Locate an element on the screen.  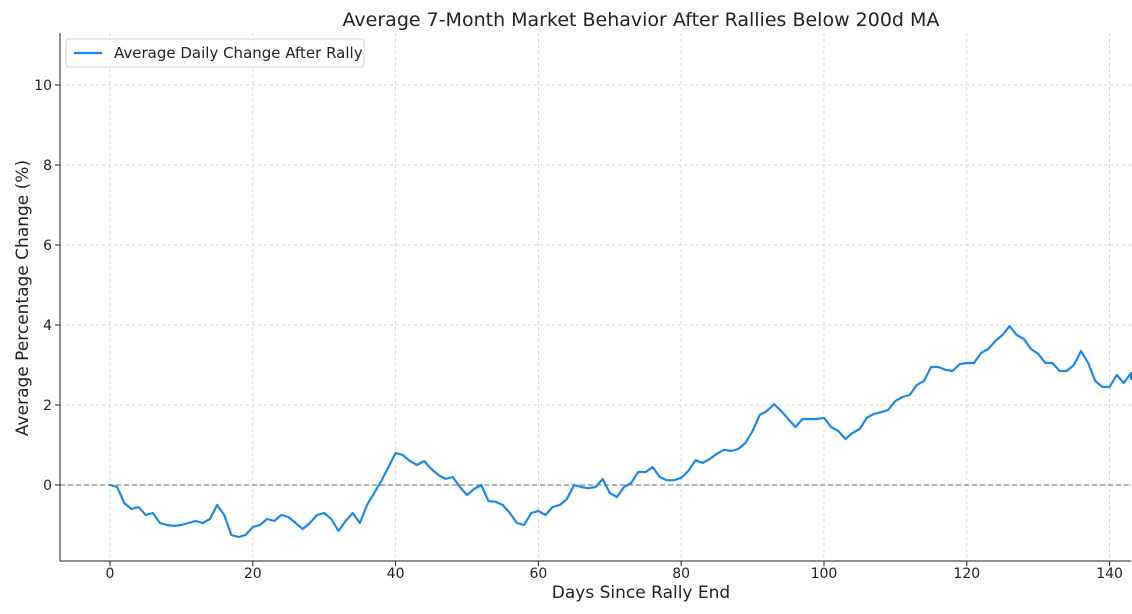
x-axis-label: Days Since Rally End is located at coordinates (641, 593).